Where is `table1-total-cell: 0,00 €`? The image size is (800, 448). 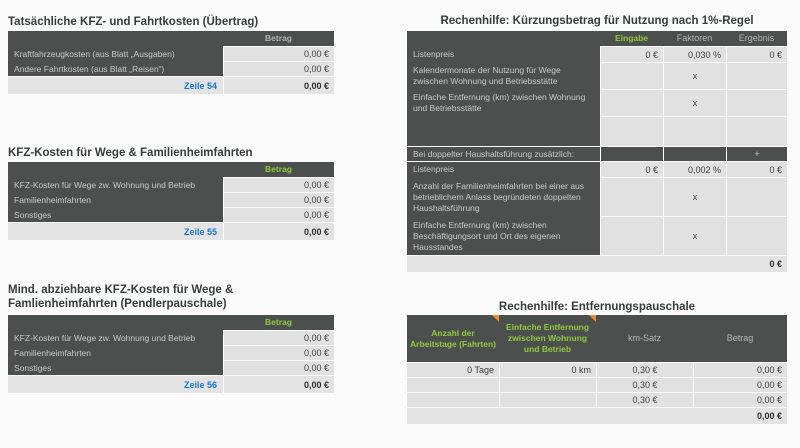 table1-total-cell: 0,00 € is located at coordinates (278, 85).